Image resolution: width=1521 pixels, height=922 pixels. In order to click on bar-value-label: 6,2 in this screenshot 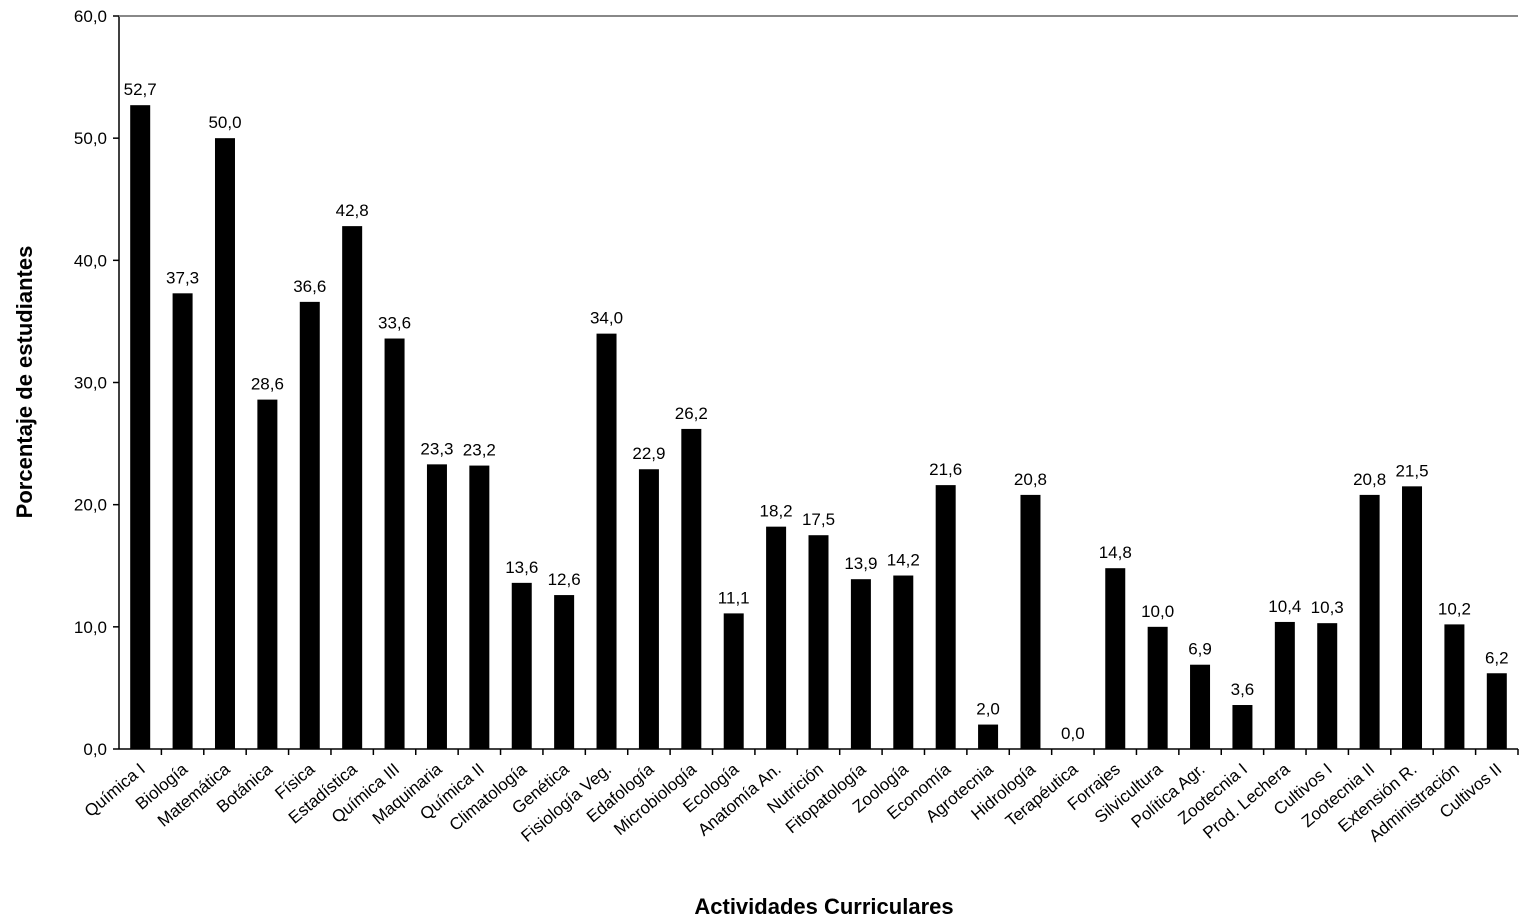, I will do `click(1497, 657)`.